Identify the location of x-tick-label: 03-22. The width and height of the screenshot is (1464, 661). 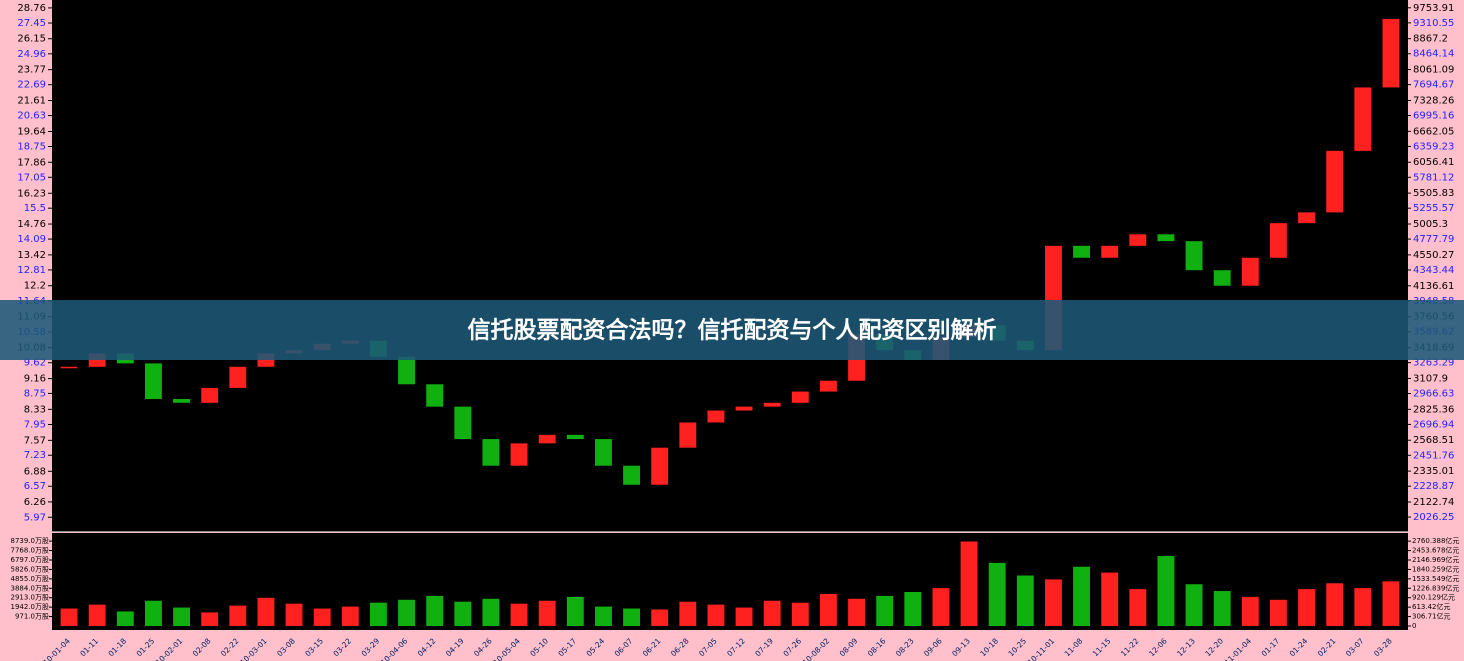
(342, 647).